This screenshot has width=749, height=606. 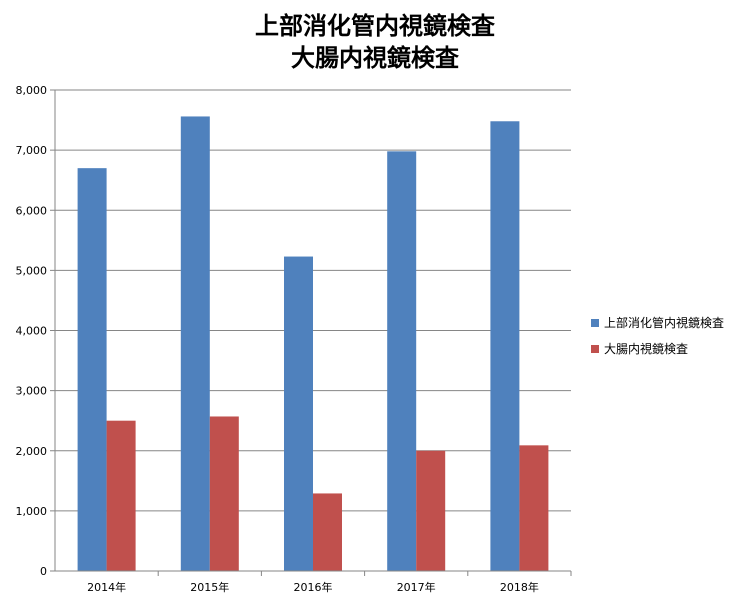 I want to click on legend-label: 上部消化管内視鏡検査, so click(x=664, y=322).